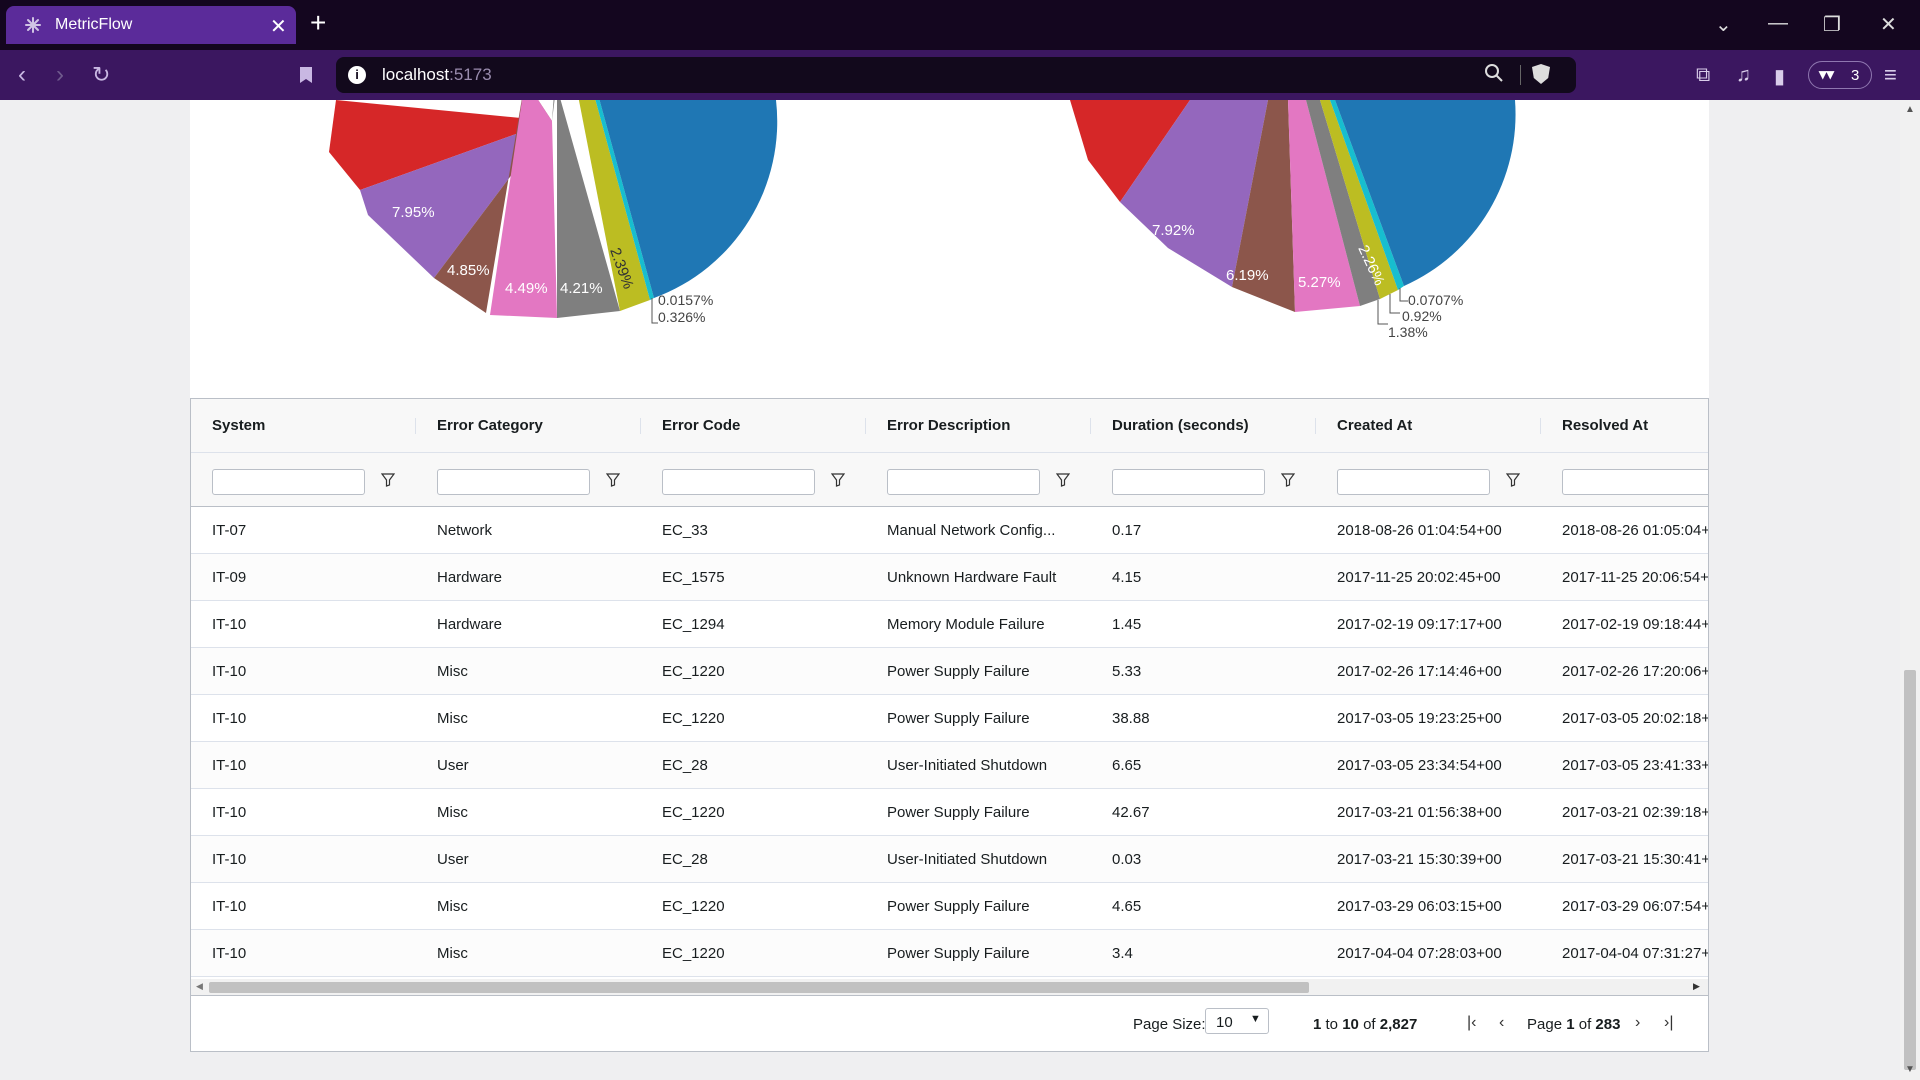 This screenshot has height=1080, width=1920. Describe the element at coordinates (151, 25) in the screenshot. I see `browser-tab-metricflow: MetricFlow ✕` at that location.